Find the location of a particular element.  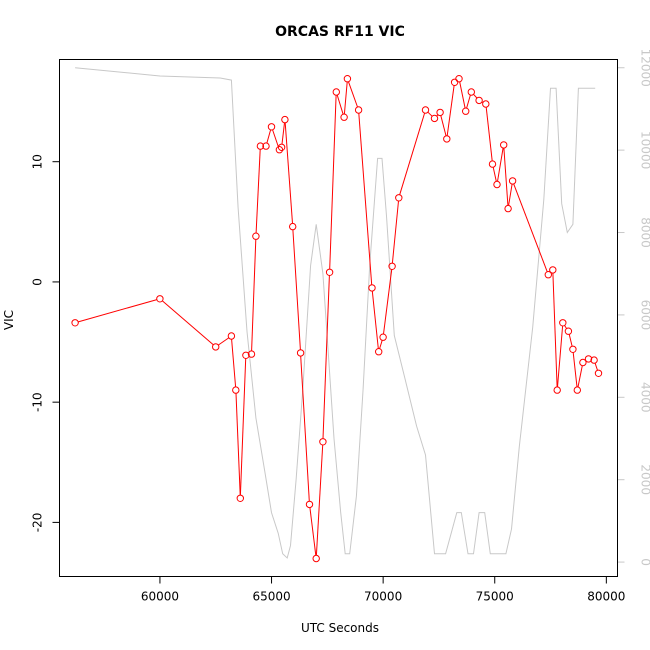

y-tick-label: 10 is located at coordinates (38, 161).